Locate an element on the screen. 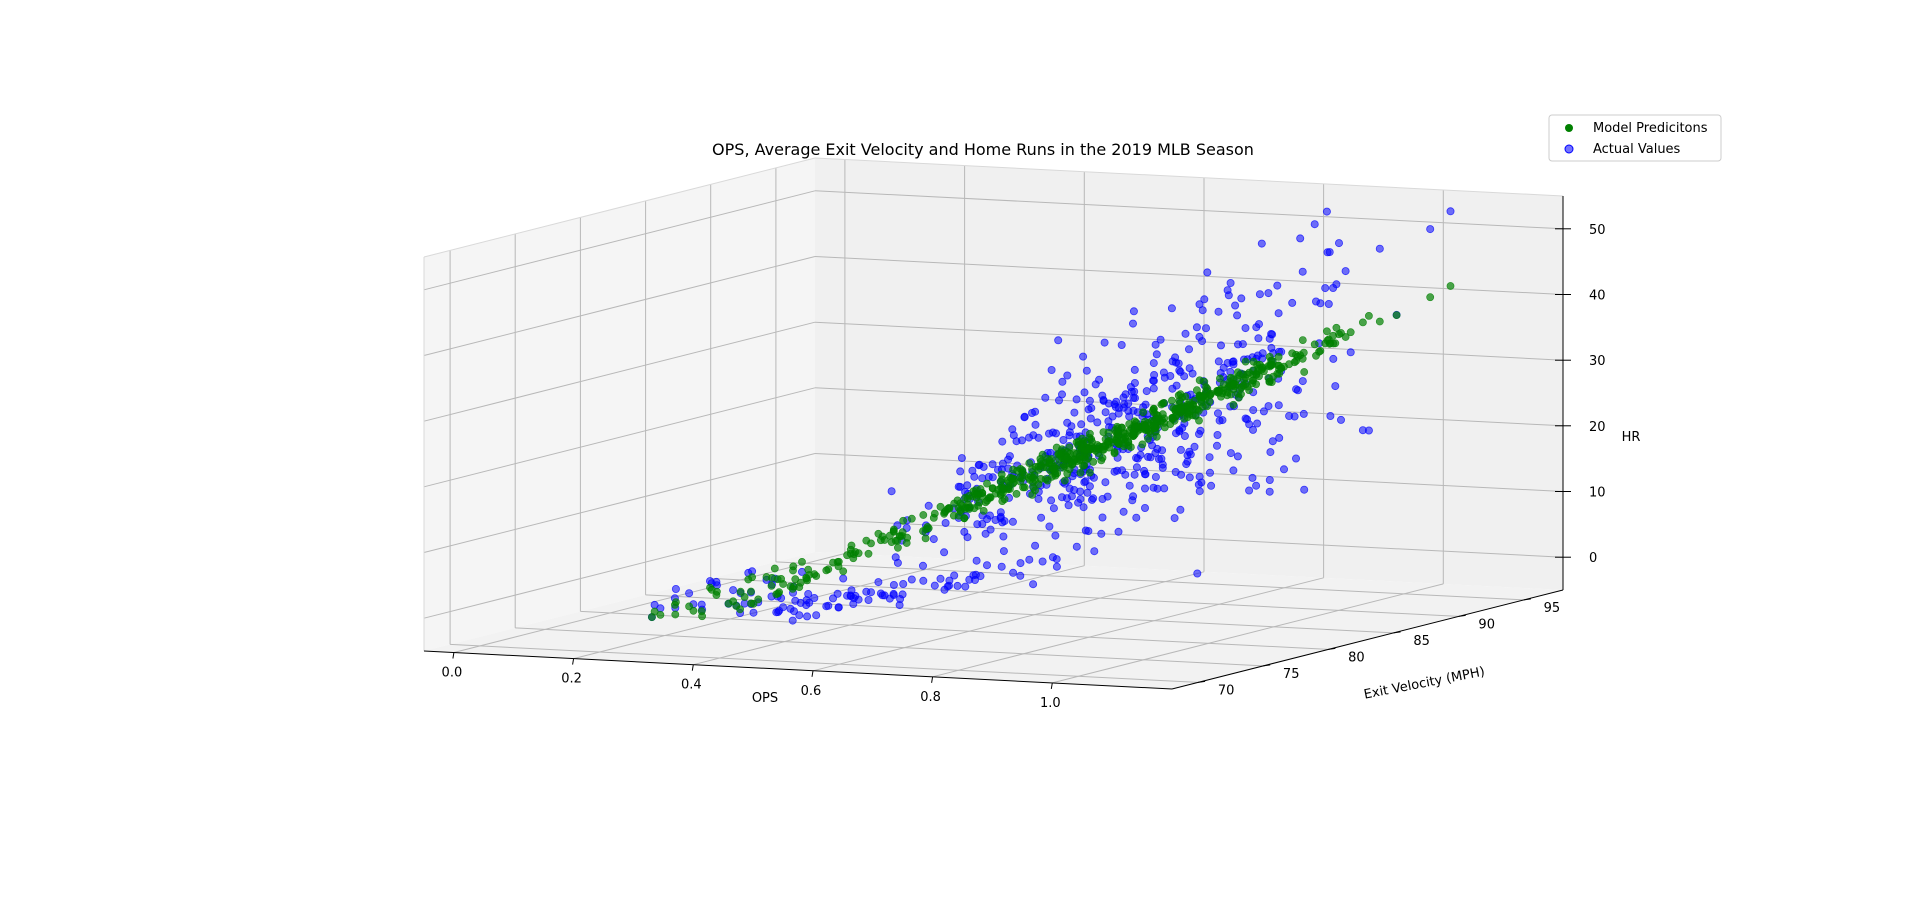  y-tick-label: 80 is located at coordinates (1356, 657).